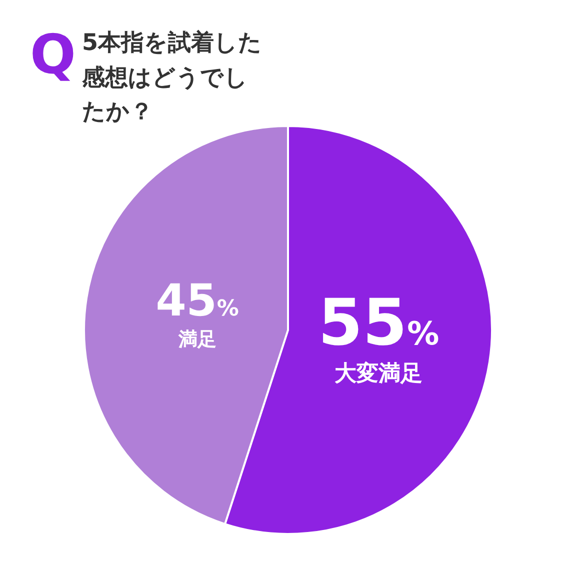 This screenshot has height=576, width=576. Describe the element at coordinates (378, 373) in the screenshot. I see `slice-label: 大変満足` at that location.